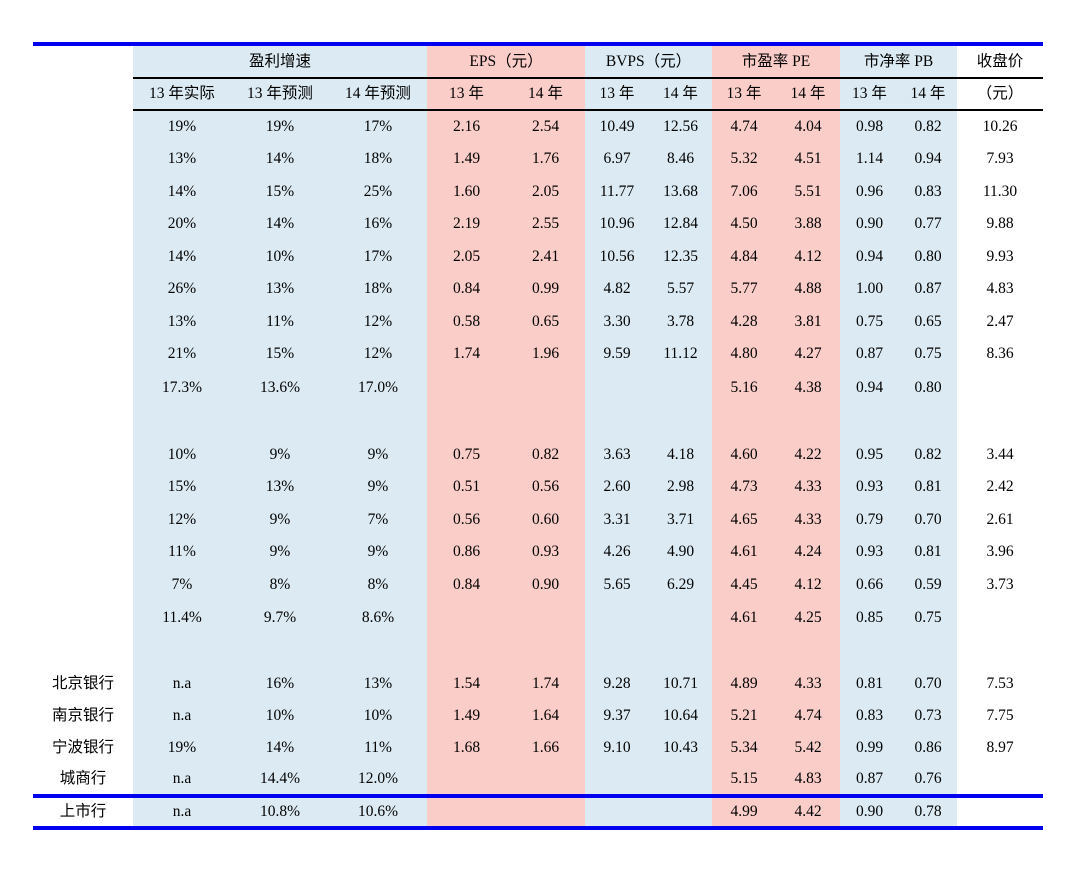 Image resolution: width=1070 pixels, height=870 pixels. Describe the element at coordinates (466, 486) in the screenshot. I see `table-cell: 0.51` at that location.